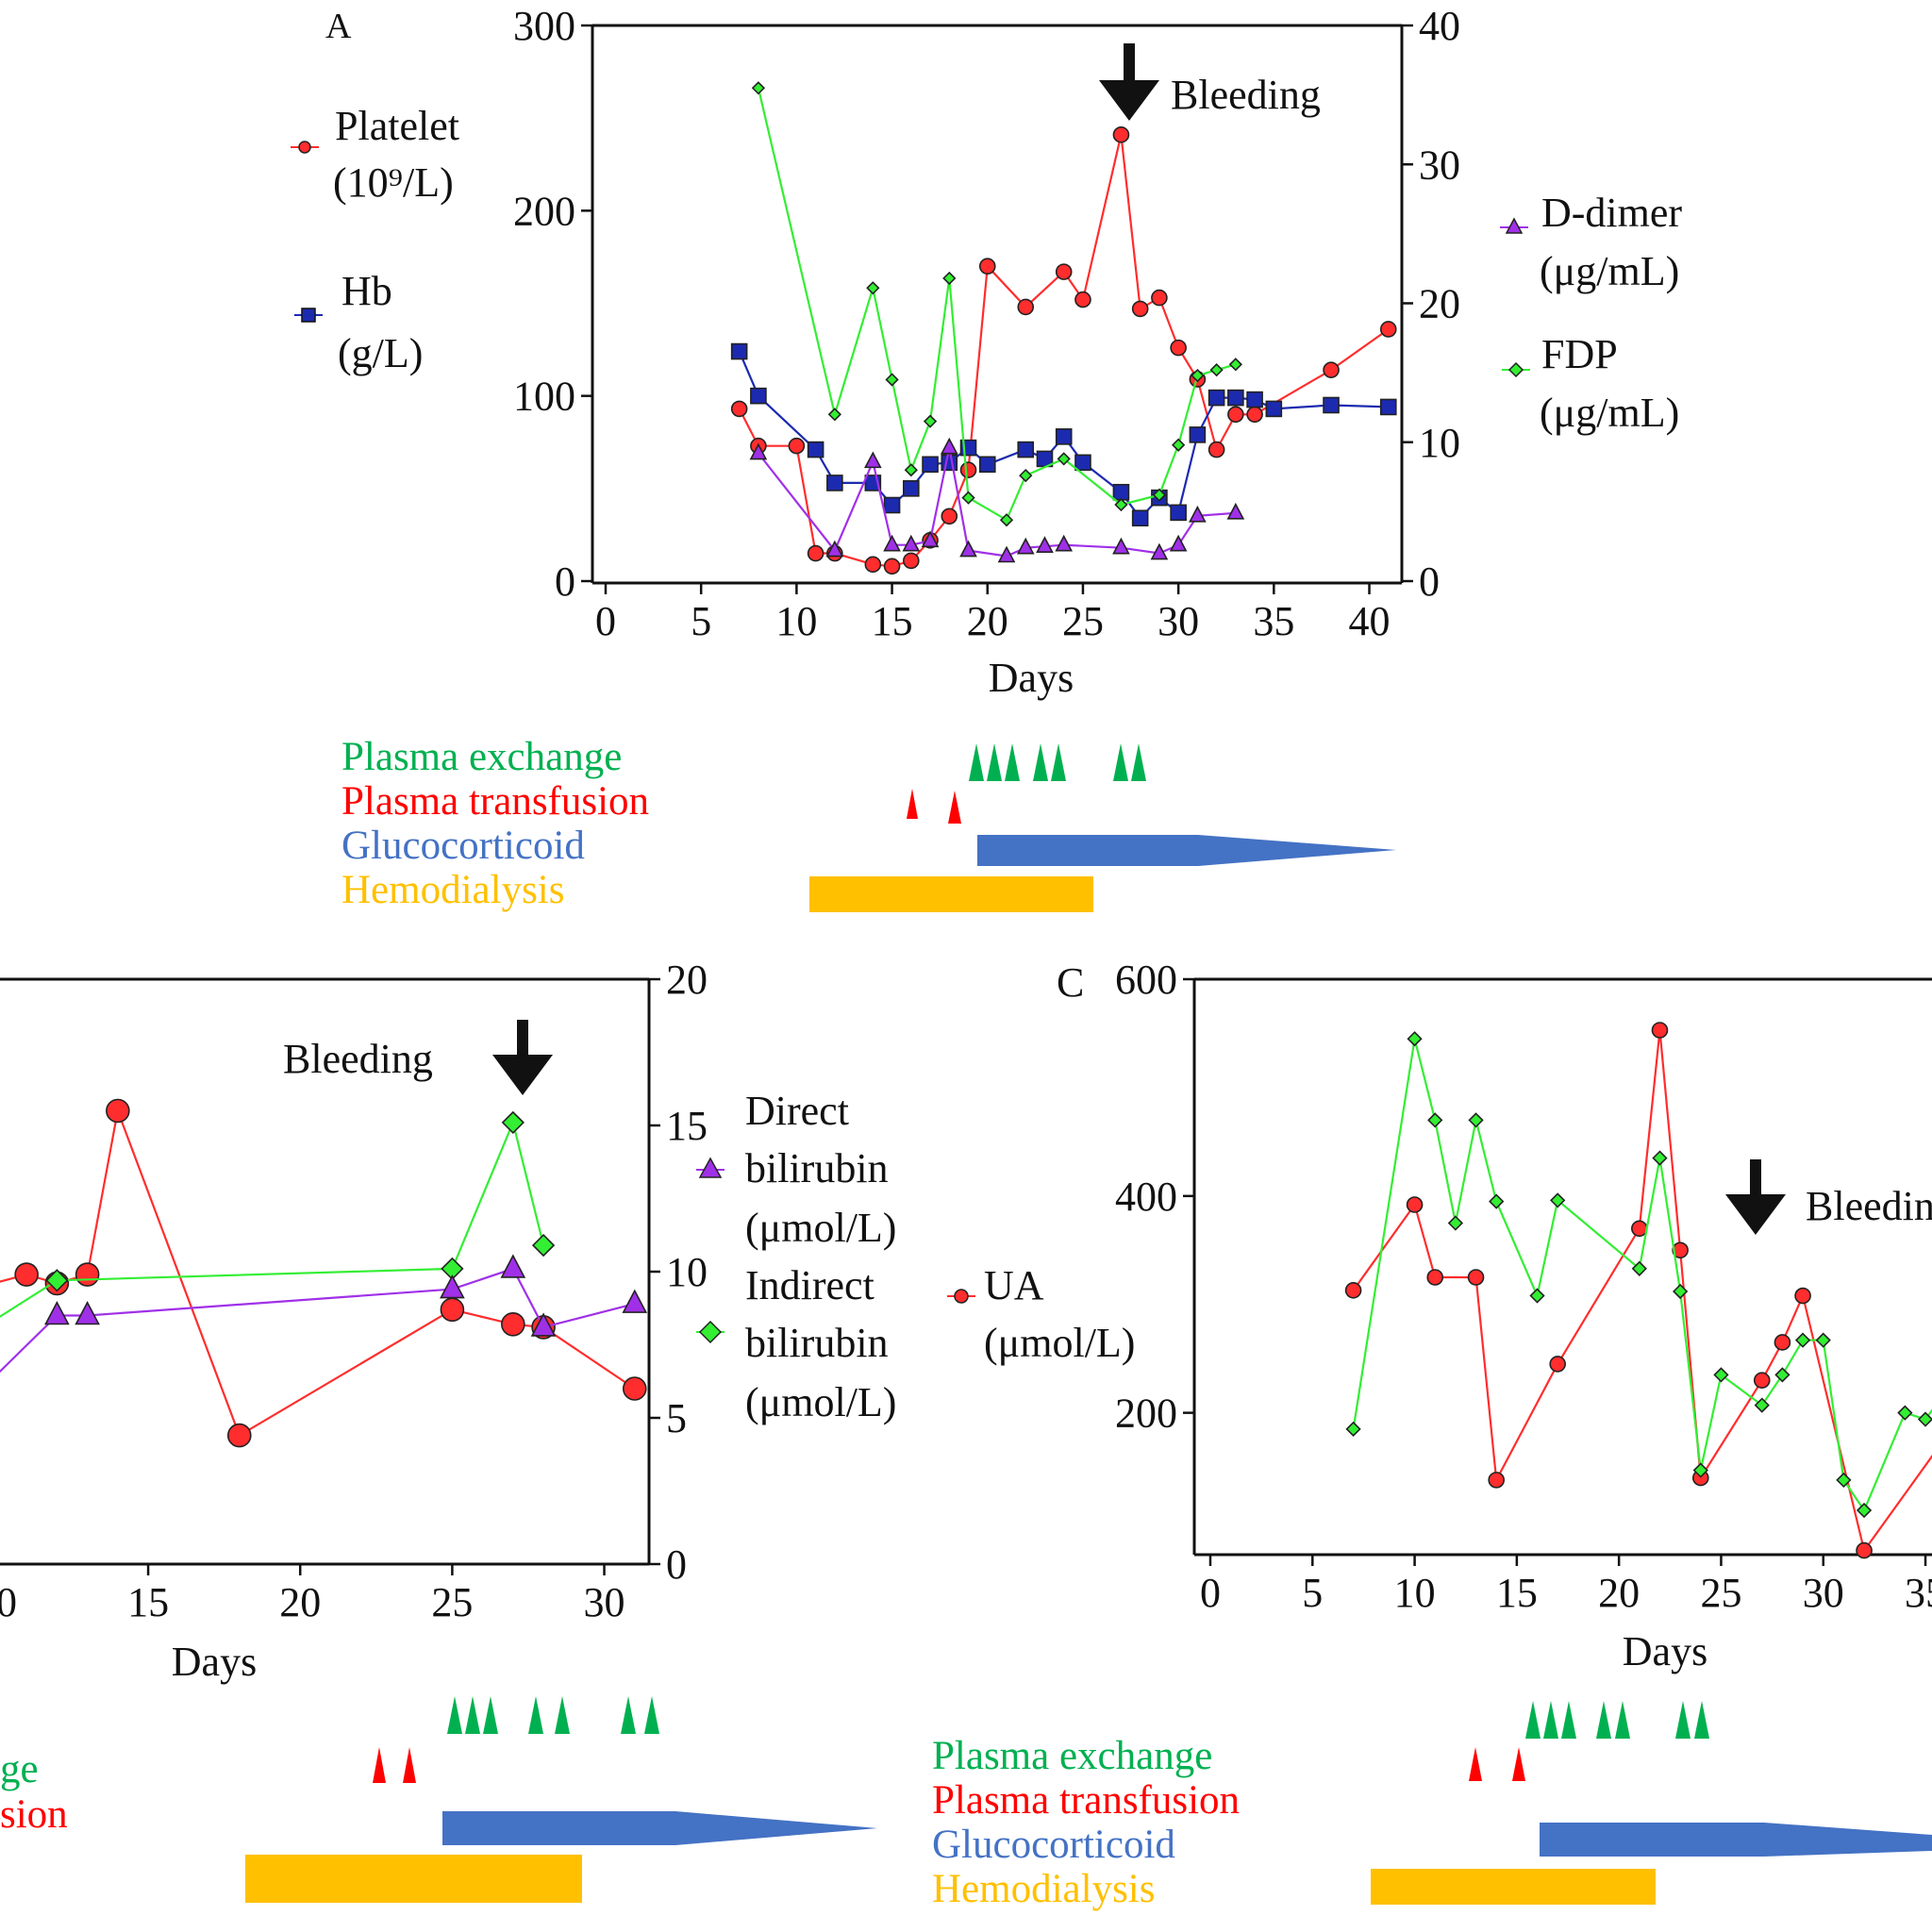  I want to click on panel-a-x-tick-label: 25, so click(1083, 621).